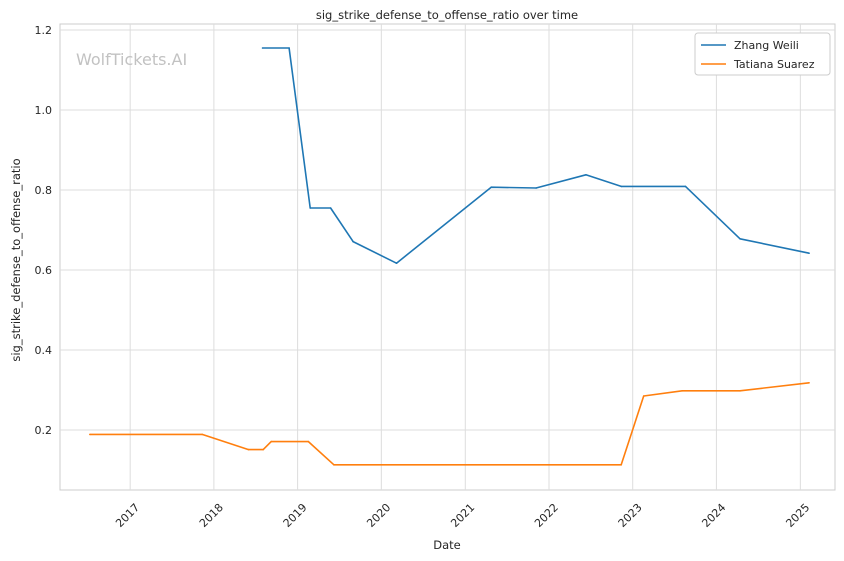 The width and height of the screenshot is (844, 561). Describe the element at coordinates (378, 515) in the screenshot. I see `x-tick-label: 2020` at that location.